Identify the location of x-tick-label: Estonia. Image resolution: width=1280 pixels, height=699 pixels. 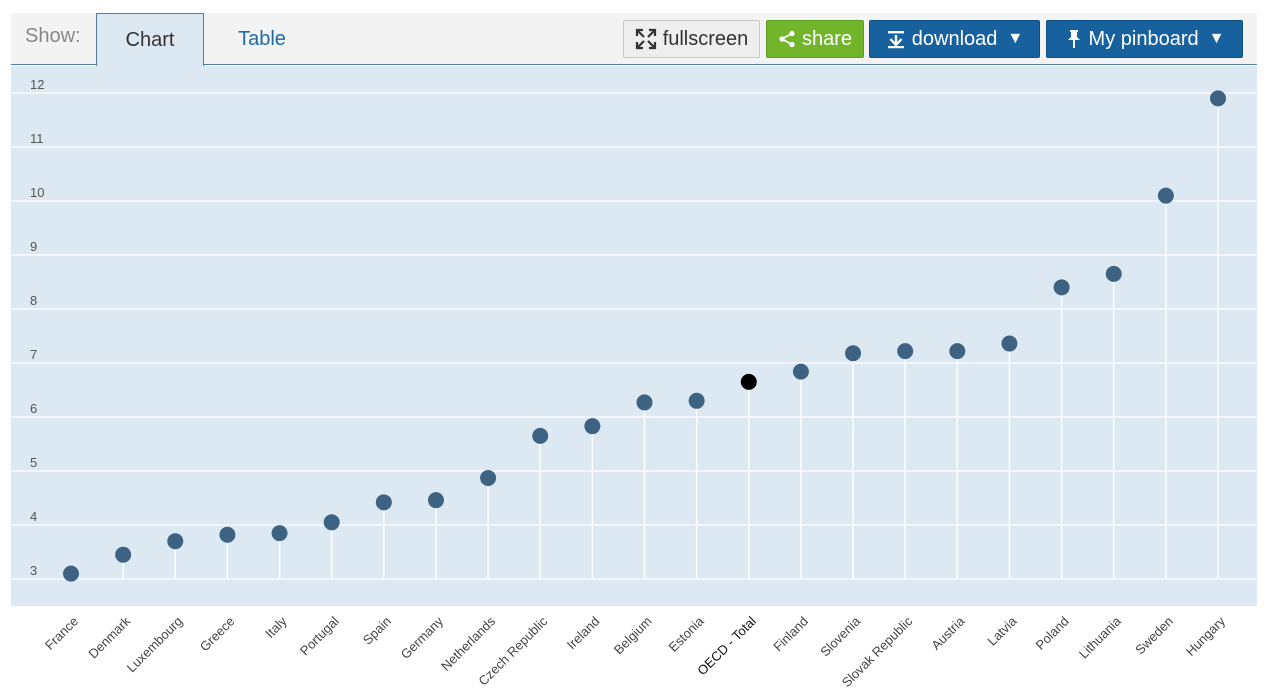
(686, 634).